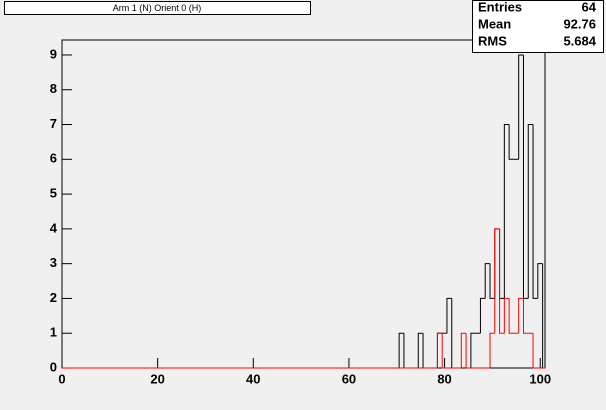 This screenshot has height=410, width=606. I want to click on stats-label: RMS, so click(492, 40).